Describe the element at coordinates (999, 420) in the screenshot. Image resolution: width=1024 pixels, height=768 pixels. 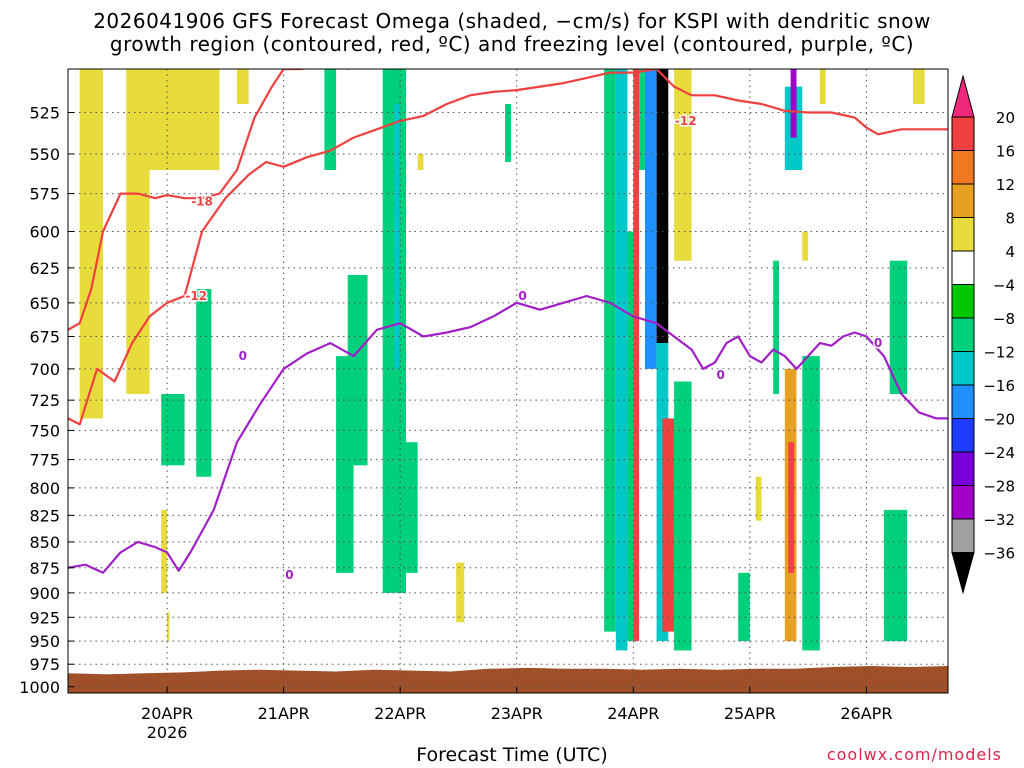
I see `colorbar-tick-label: −20` at that location.